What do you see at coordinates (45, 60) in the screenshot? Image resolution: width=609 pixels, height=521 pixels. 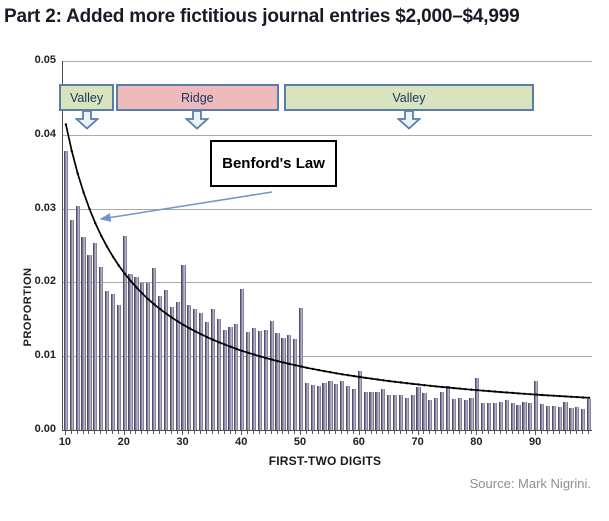 I see `y-tick-label-0.05: 0.05` at bounding box center [45, 60].